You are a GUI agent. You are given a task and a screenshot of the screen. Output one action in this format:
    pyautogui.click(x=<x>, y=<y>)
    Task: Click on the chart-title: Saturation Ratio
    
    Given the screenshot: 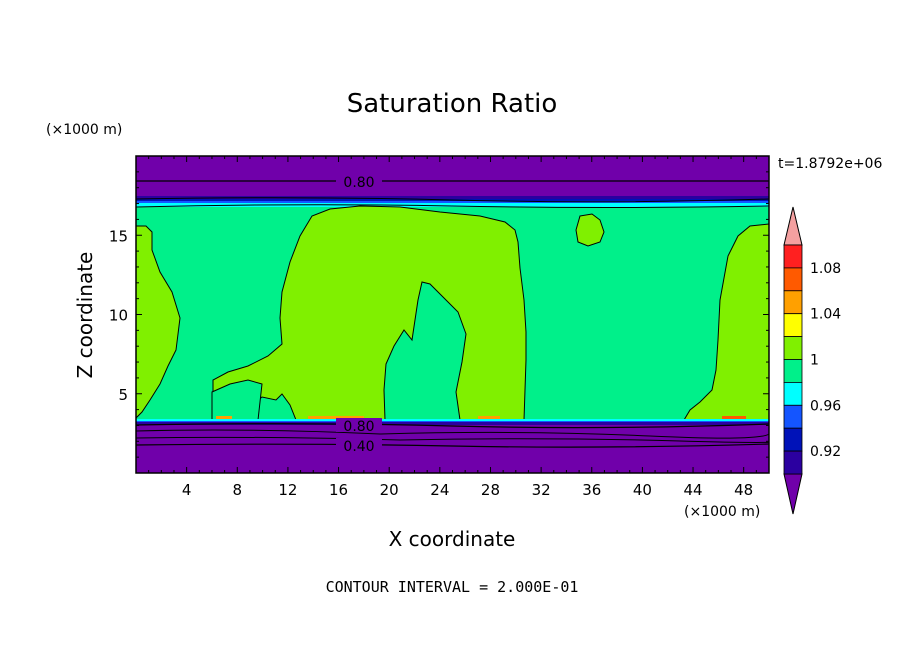 What is the action you would take?
    pyautogui.click(x=452, y=104)
    